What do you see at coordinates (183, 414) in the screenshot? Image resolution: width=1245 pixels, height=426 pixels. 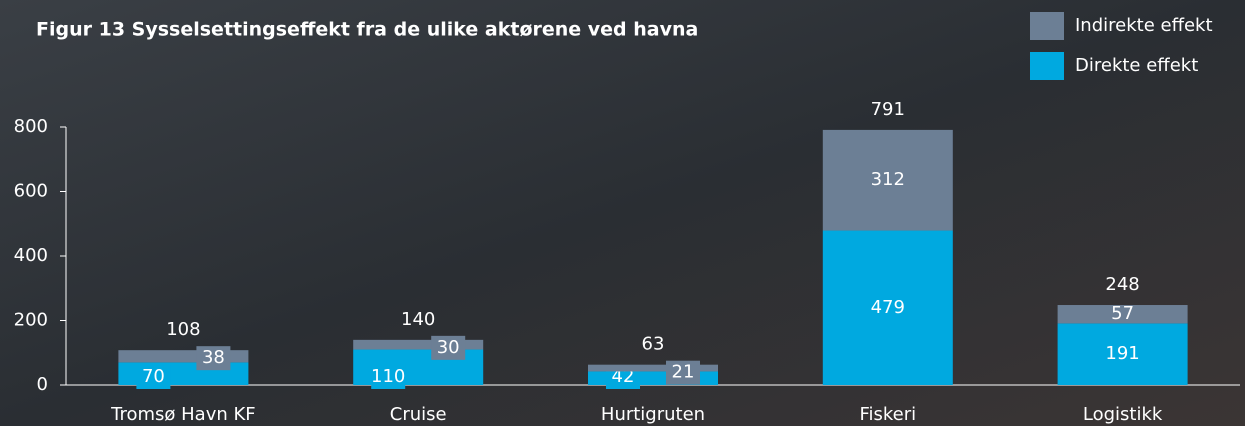 I see `x-tick-label: Tromsø Havn KF` at bounding box center [183, 414].